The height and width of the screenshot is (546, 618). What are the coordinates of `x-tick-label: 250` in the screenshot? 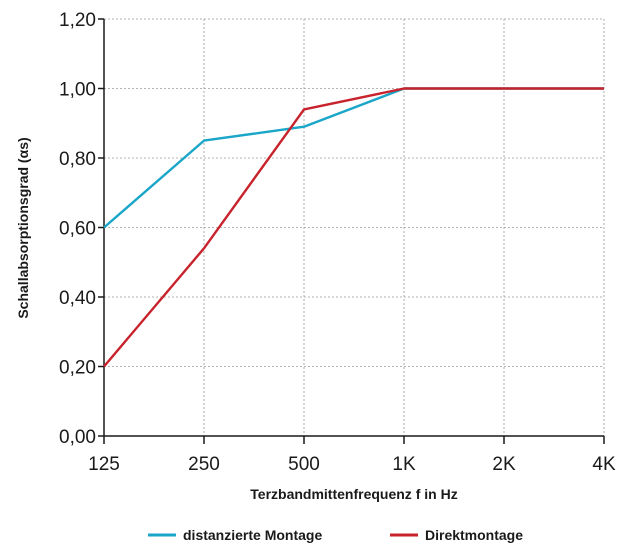 It's located at (204, 464).